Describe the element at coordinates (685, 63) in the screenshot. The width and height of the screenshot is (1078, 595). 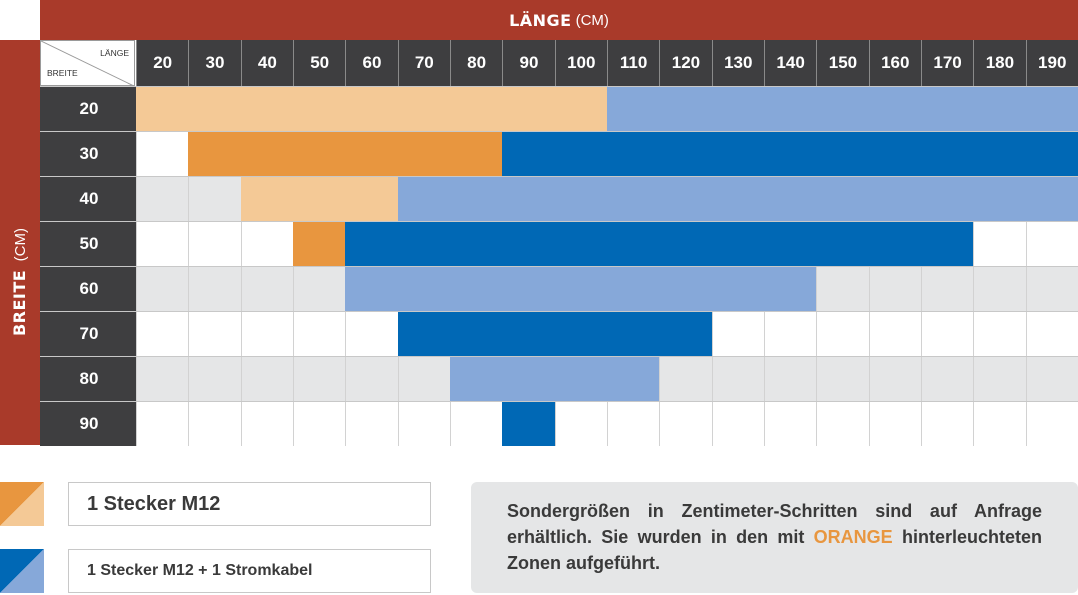
I see `column-header-120: 120` at that location.